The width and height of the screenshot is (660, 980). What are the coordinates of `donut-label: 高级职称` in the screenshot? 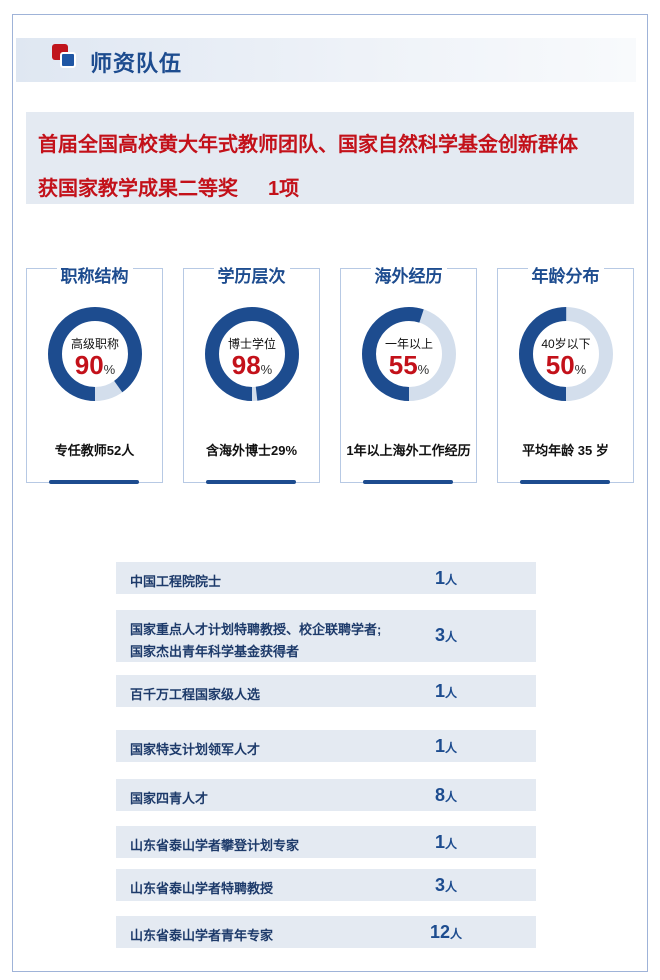 It's located at (94, 344).